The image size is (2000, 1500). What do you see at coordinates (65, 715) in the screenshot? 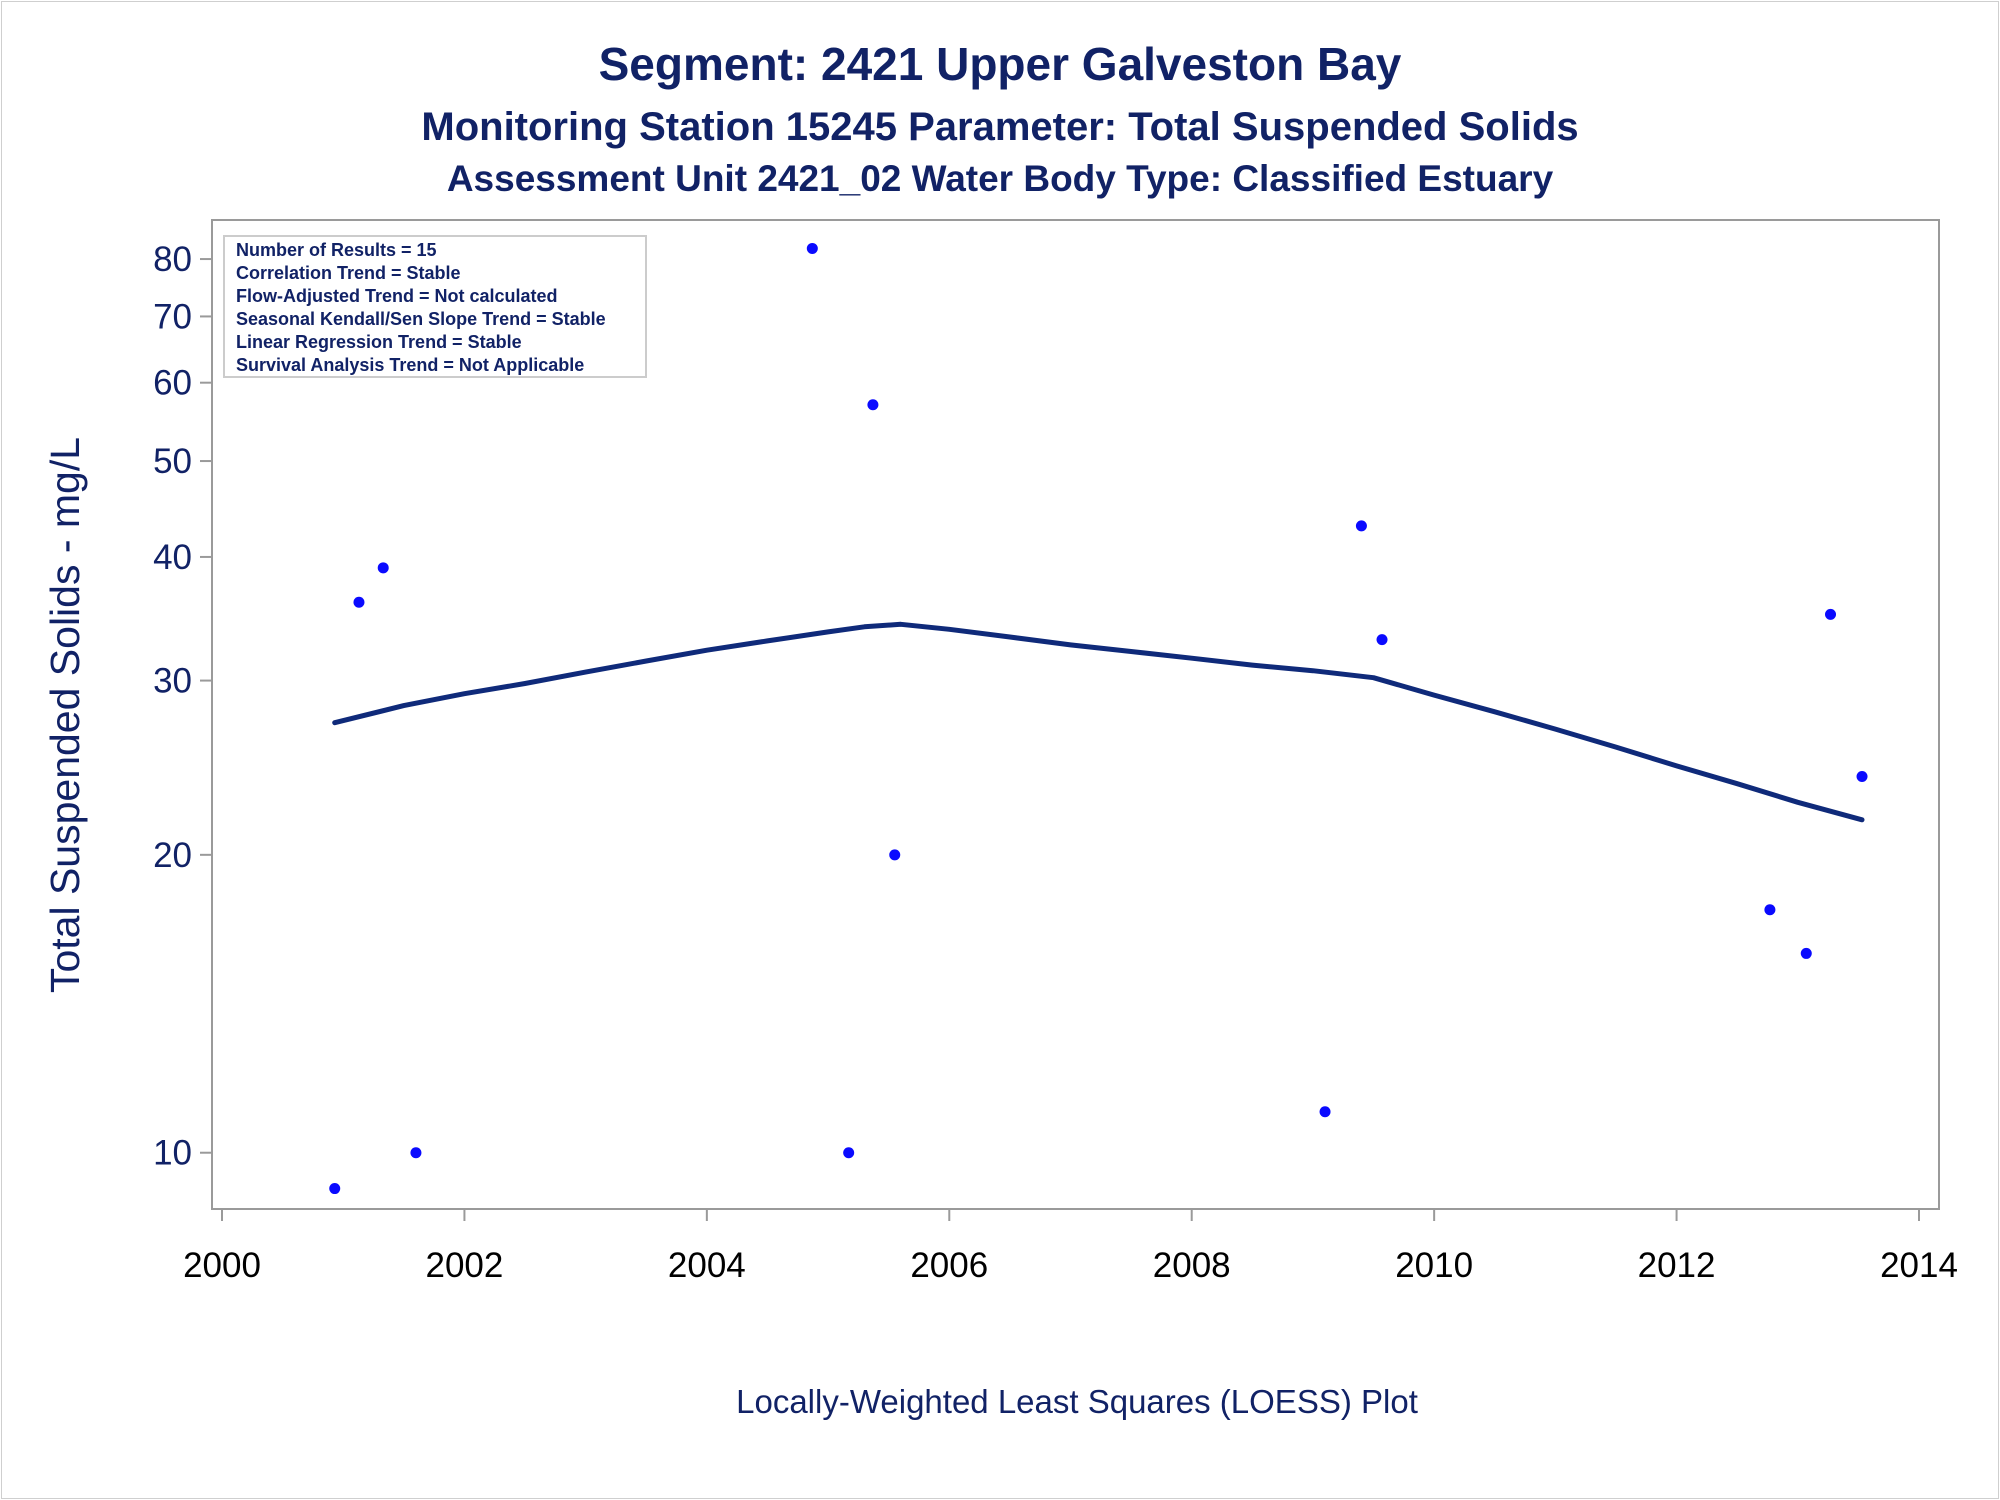
I see `y-axis-label: Total Suspended Solids - mg/L` at bounding box center [65, 715].